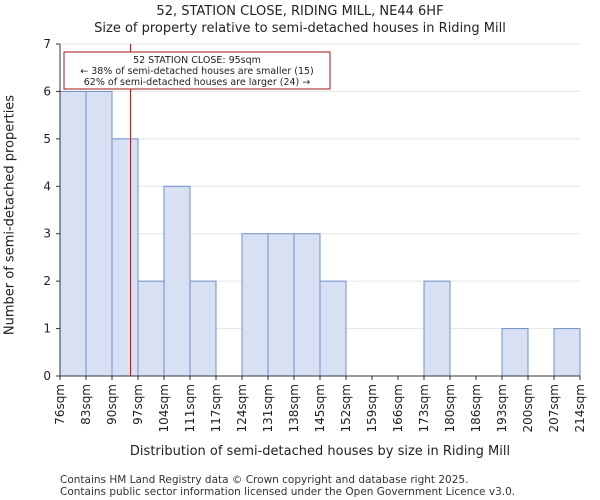  I want to click on annotation-line-1: 52 STATION CLOSE: 95sqm, so click(197, 60).